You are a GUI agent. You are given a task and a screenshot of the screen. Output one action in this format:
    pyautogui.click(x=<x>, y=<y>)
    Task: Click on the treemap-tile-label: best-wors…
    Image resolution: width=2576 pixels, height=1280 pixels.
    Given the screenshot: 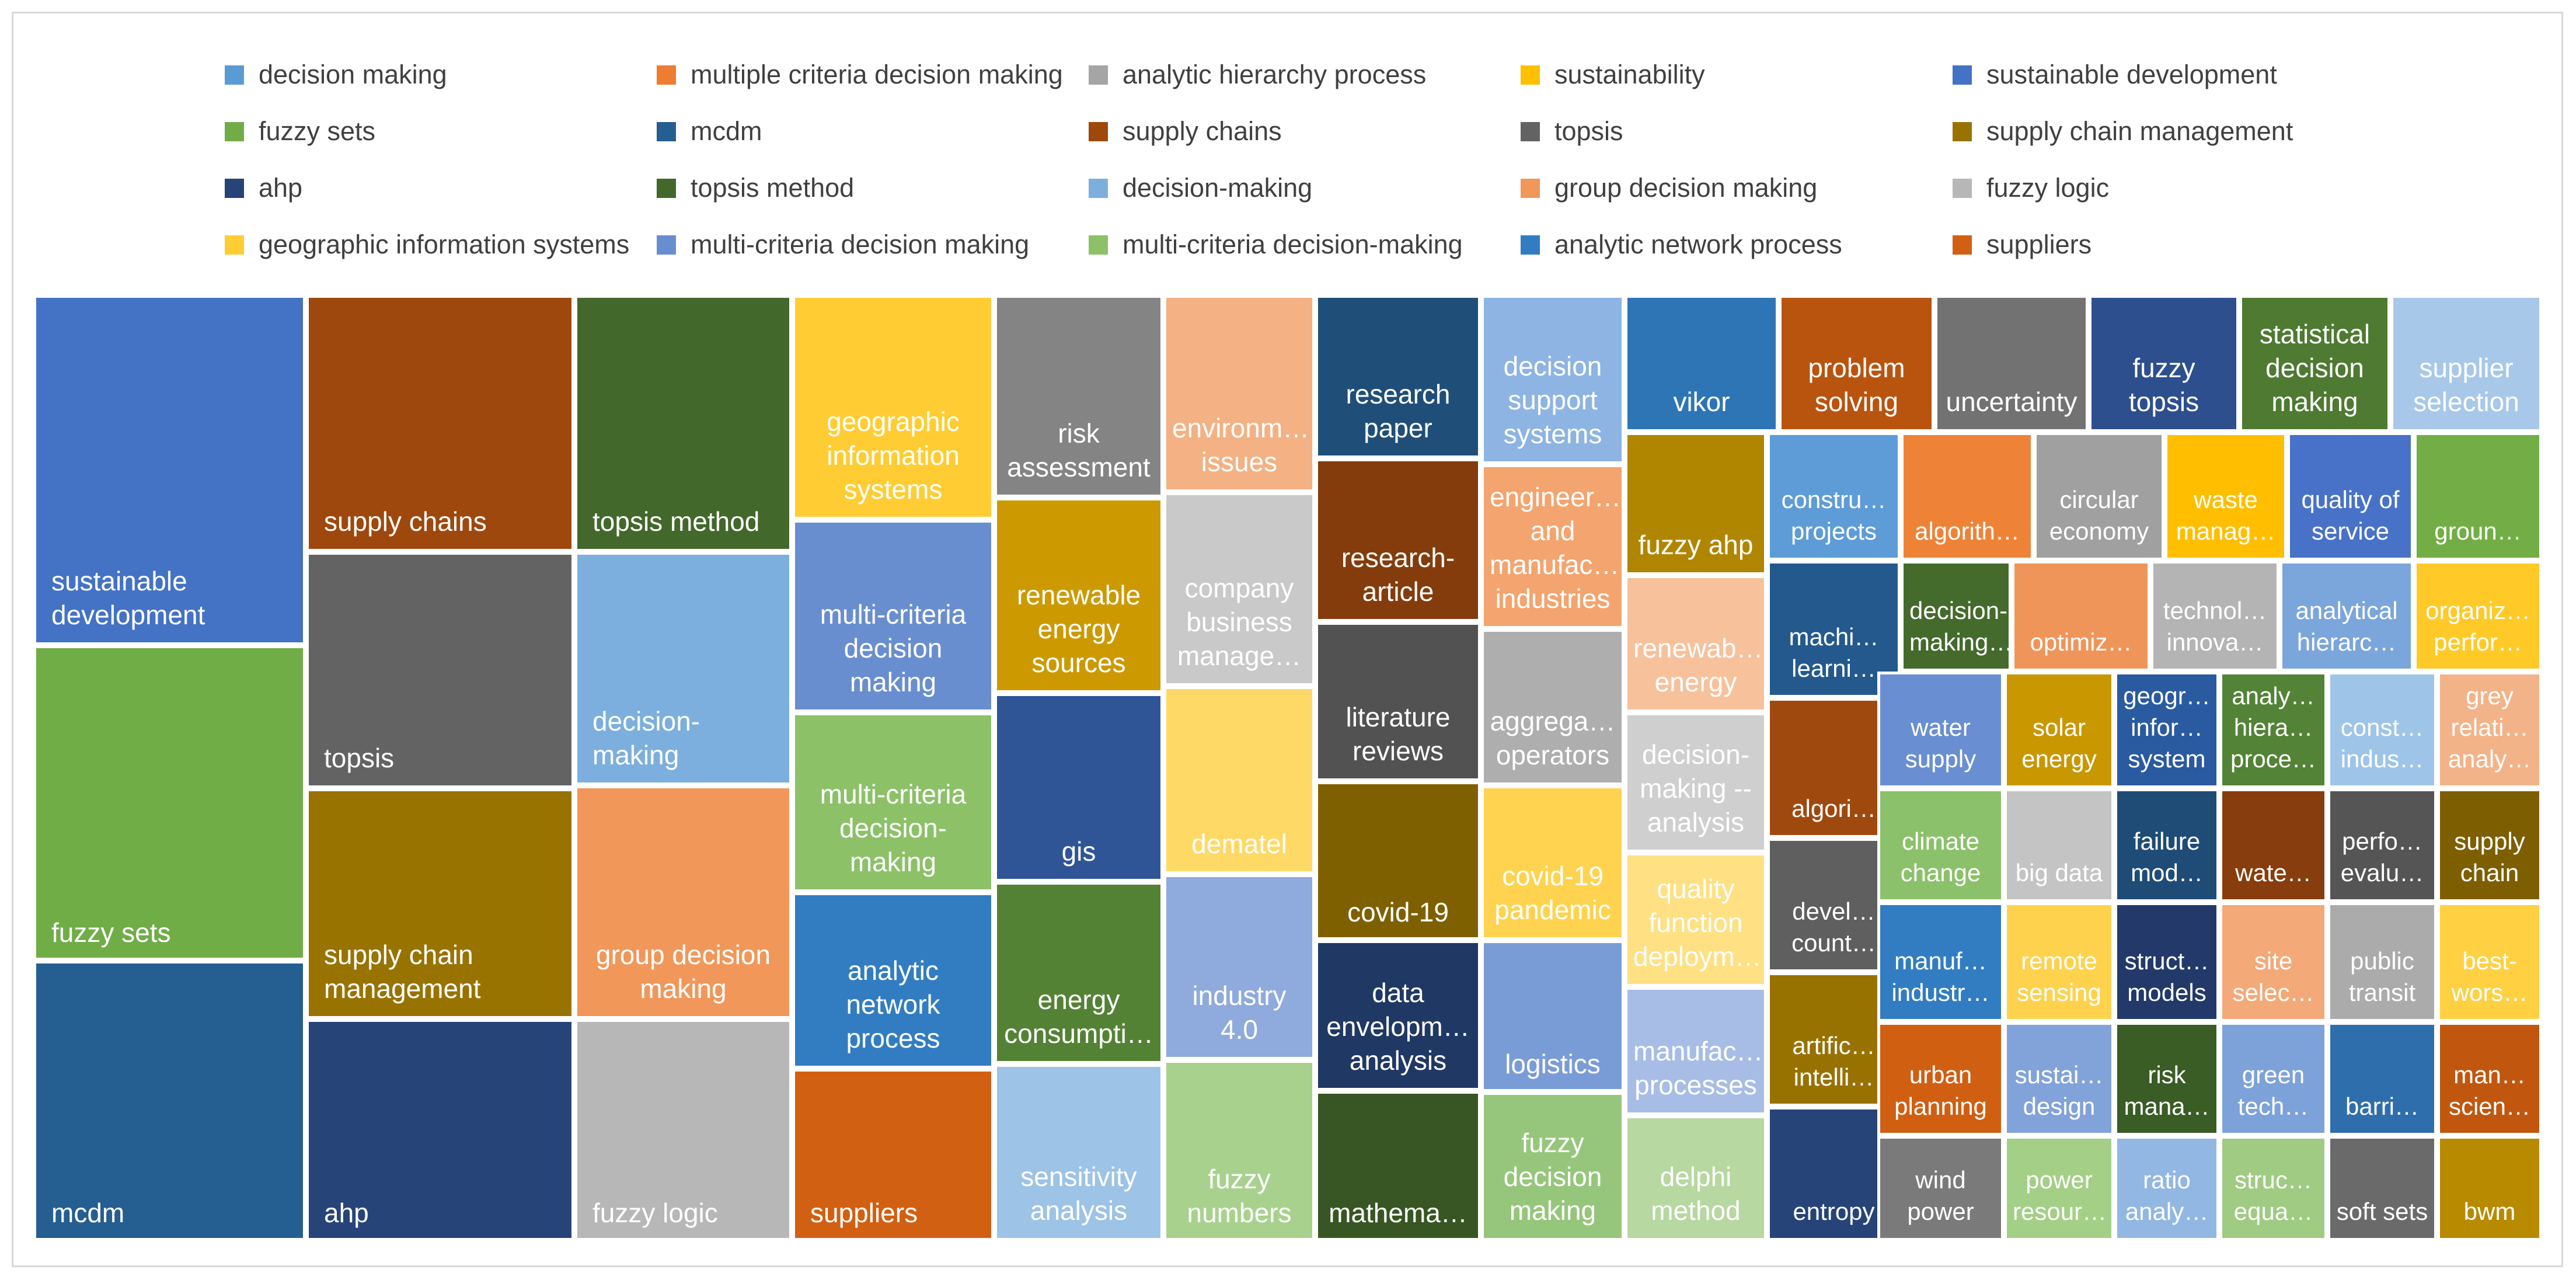 What is the action you would take?
    pyautogui.click(x=2489, y=976)
    